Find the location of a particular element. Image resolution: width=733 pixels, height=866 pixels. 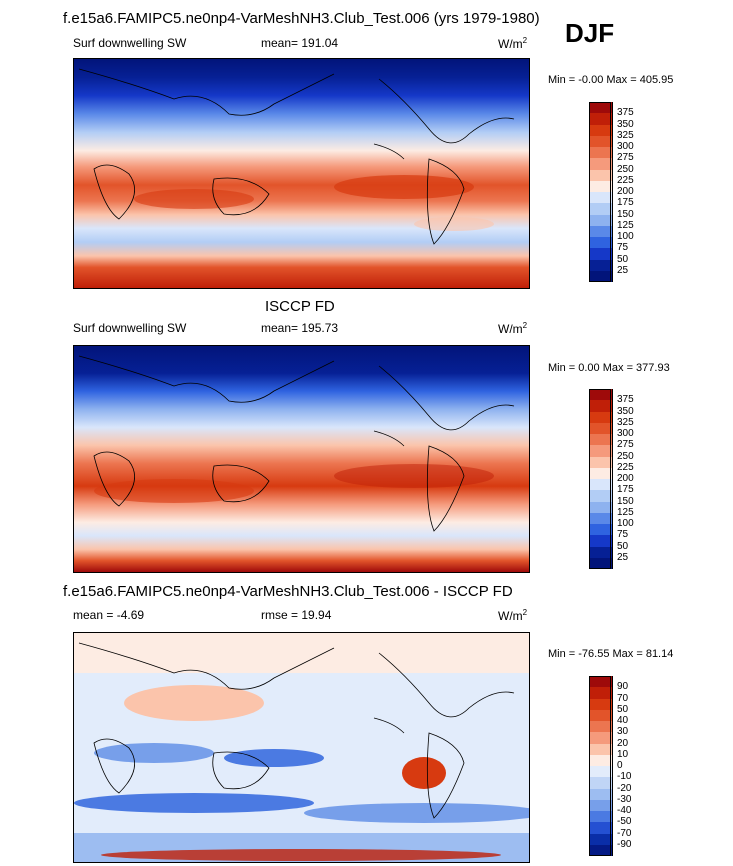

panel-1-field-label: Surf downwelling SW is located at coordinates (130, 43).